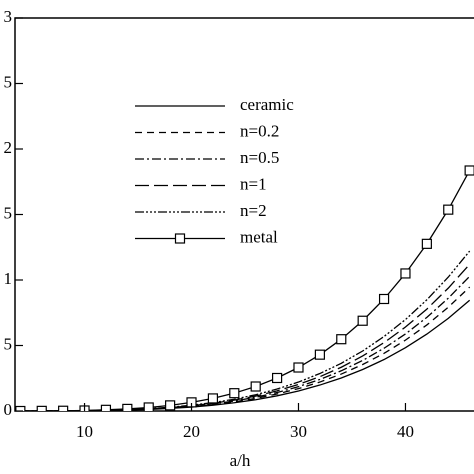  I want to click on x-tick-label: 30, so click(298, 431).